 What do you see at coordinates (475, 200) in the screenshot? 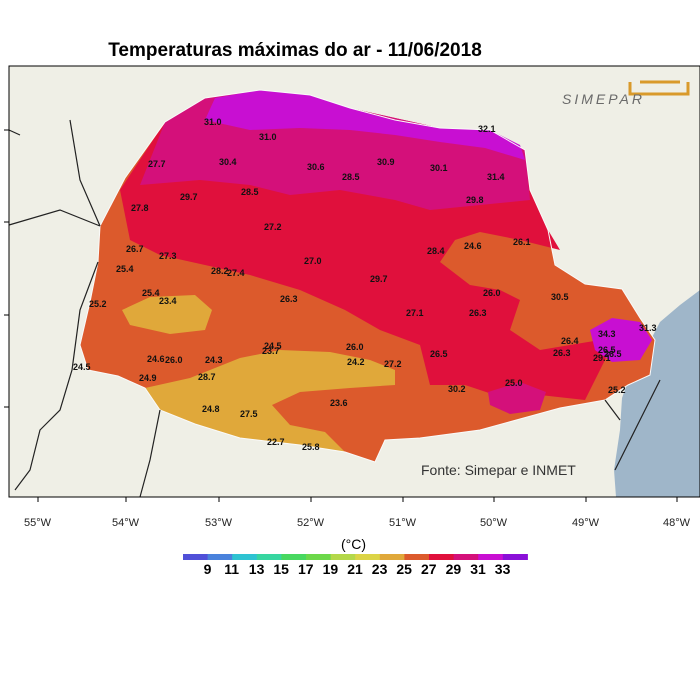
I see `station-value: 29.8` at bounding box center [475, 200].